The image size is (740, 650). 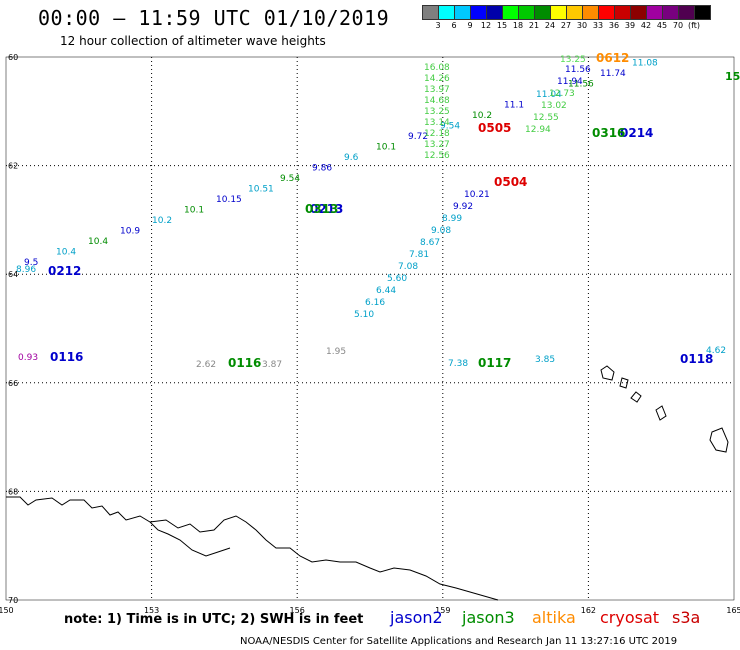 What do you see at coordinates (326, 209) in the screenshot?
I see `pass-time: 0213` at bounding box center [326, 209].